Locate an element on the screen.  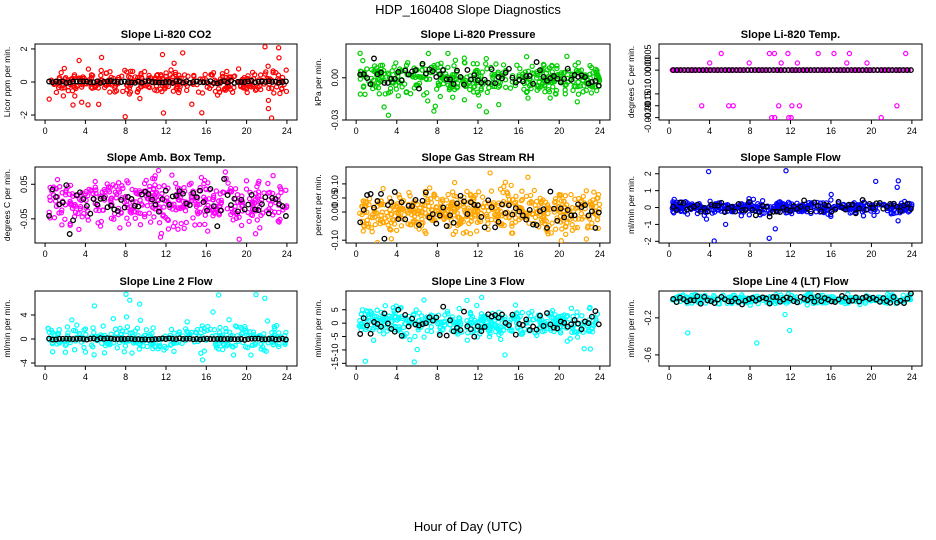
x-axis-label: Hour of Day (UTC) is located at coordinates (468, 526).